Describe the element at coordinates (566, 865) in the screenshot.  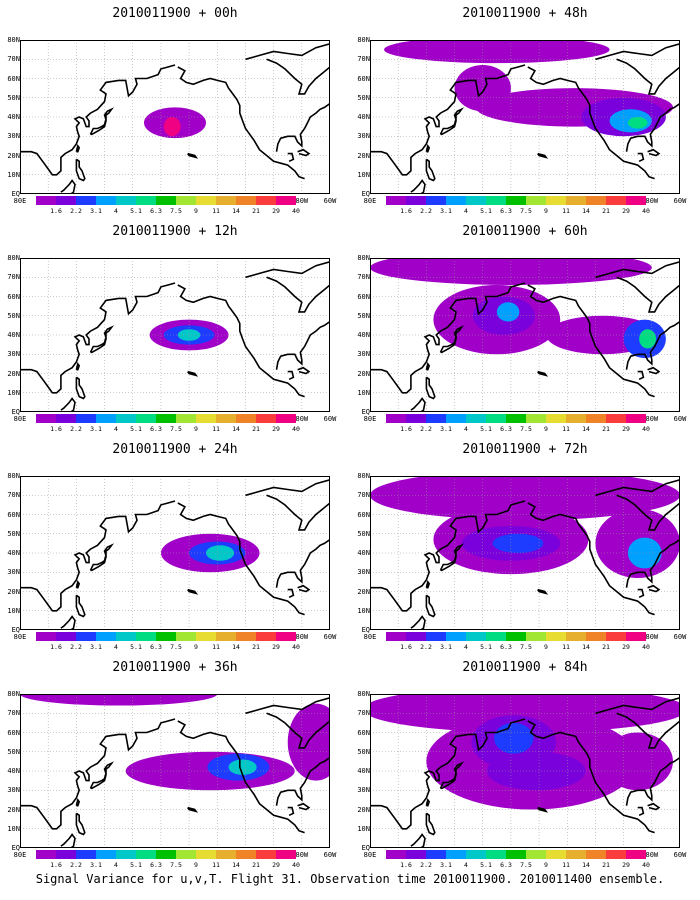
I see `colorbar-label: 11` at that location.